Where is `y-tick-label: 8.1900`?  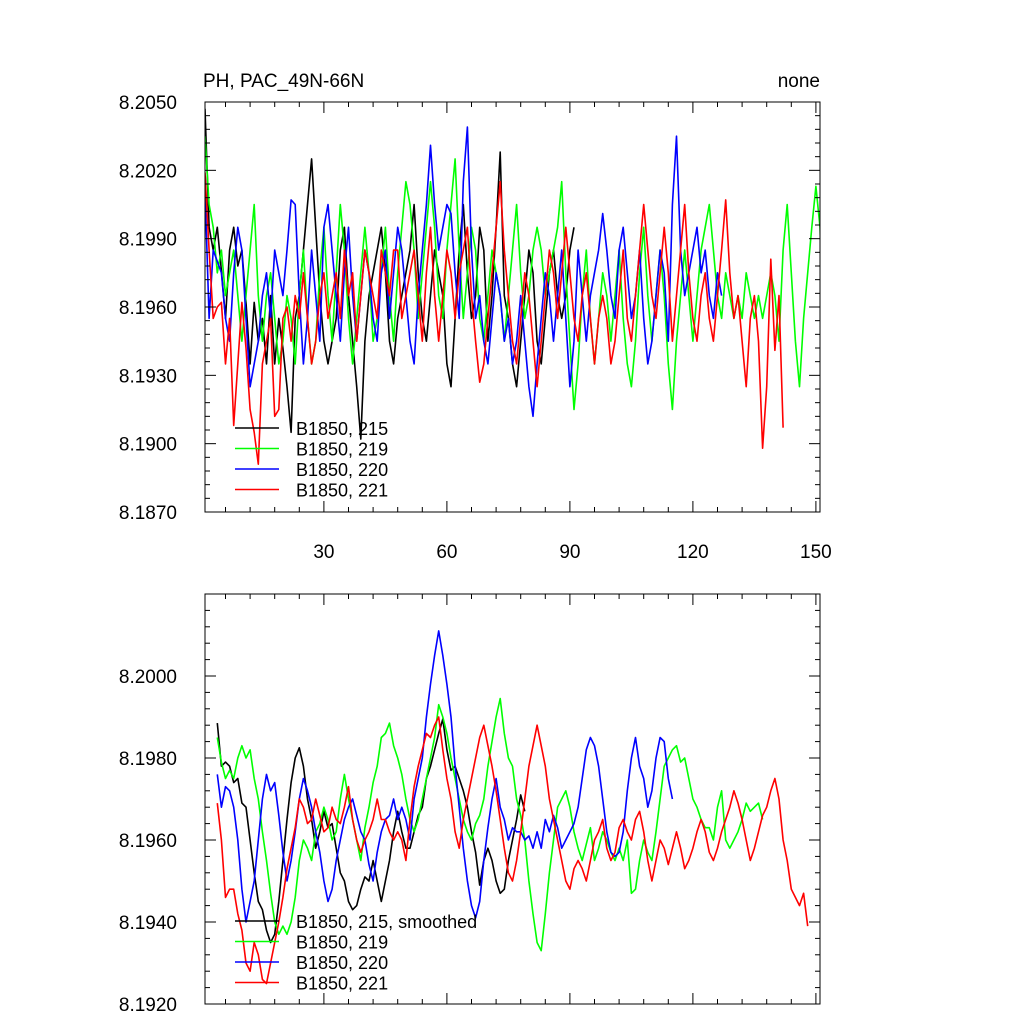 y-tick-label: 8.1900 is located at coordinates (148, 445).